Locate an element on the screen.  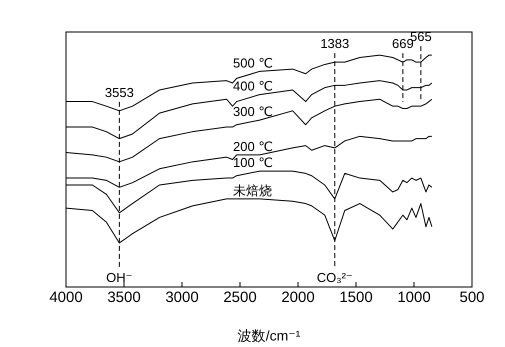
series-label: 100 ℃ is located at coordinates (253, 162).